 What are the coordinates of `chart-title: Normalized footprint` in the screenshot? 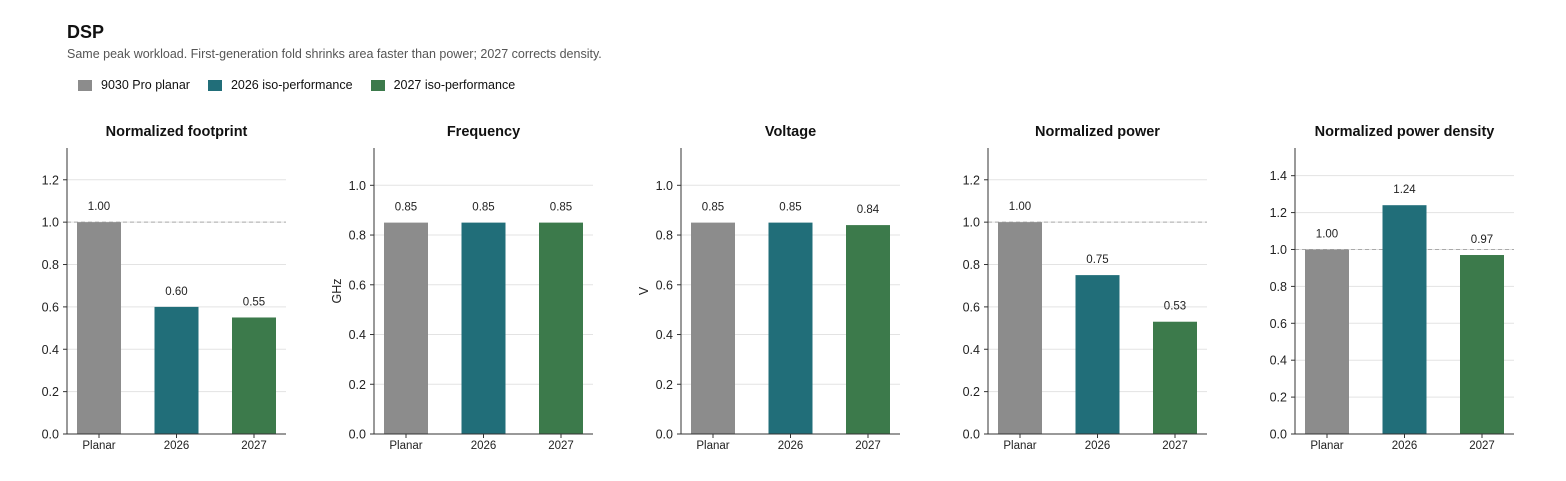 It's located at (177, 132).